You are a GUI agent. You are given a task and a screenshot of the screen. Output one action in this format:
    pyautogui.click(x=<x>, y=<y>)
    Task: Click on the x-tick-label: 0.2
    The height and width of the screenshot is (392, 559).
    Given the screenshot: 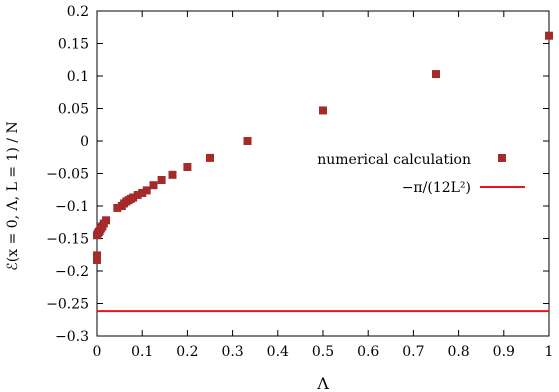 What is the action you would take?
    pyautogui.click(x=187, y=352)
    